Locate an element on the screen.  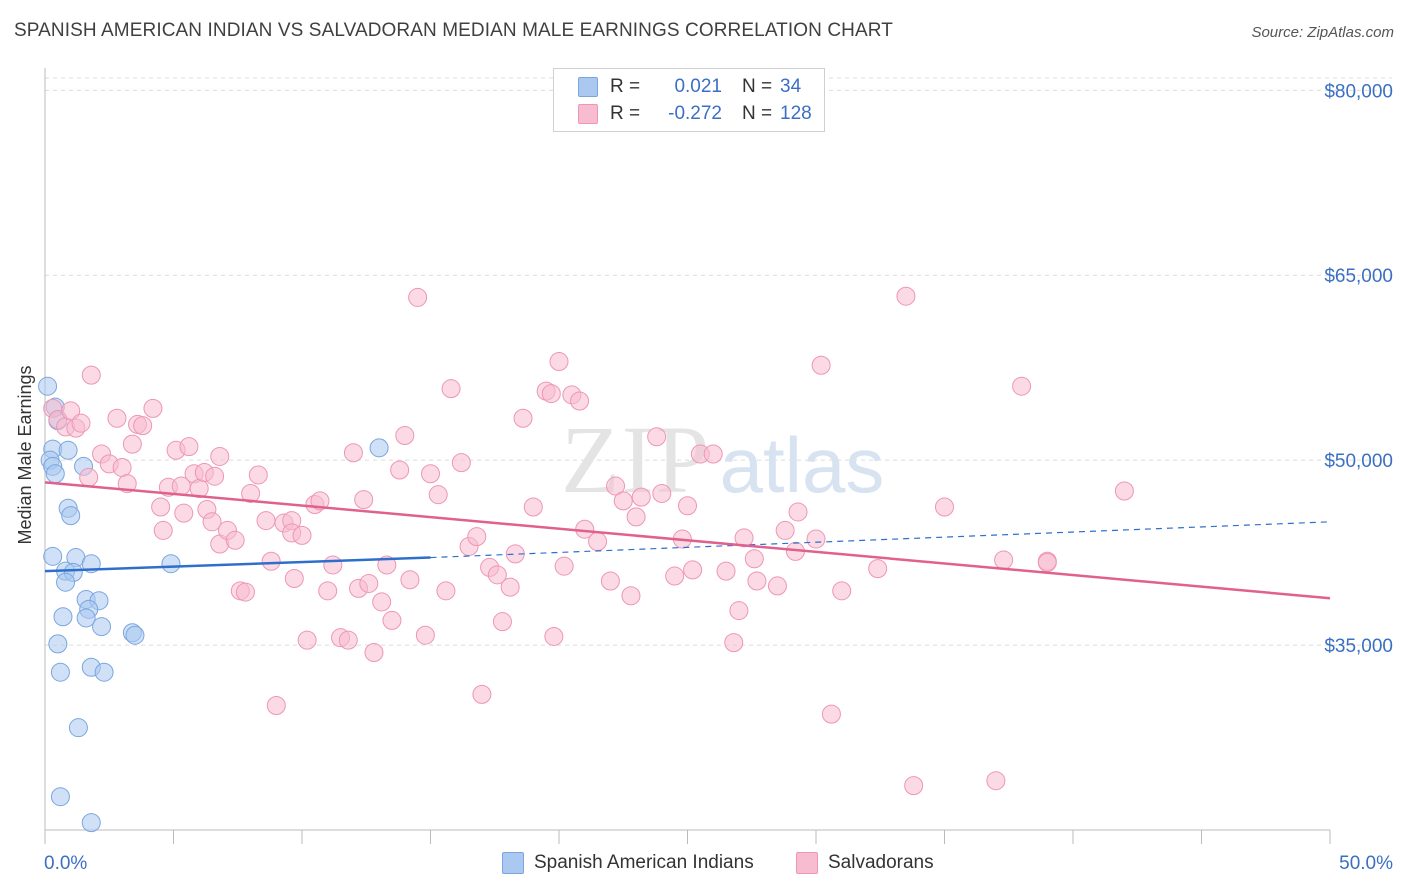
watermark-atlas: atlas is located at coordinates (802, 465).